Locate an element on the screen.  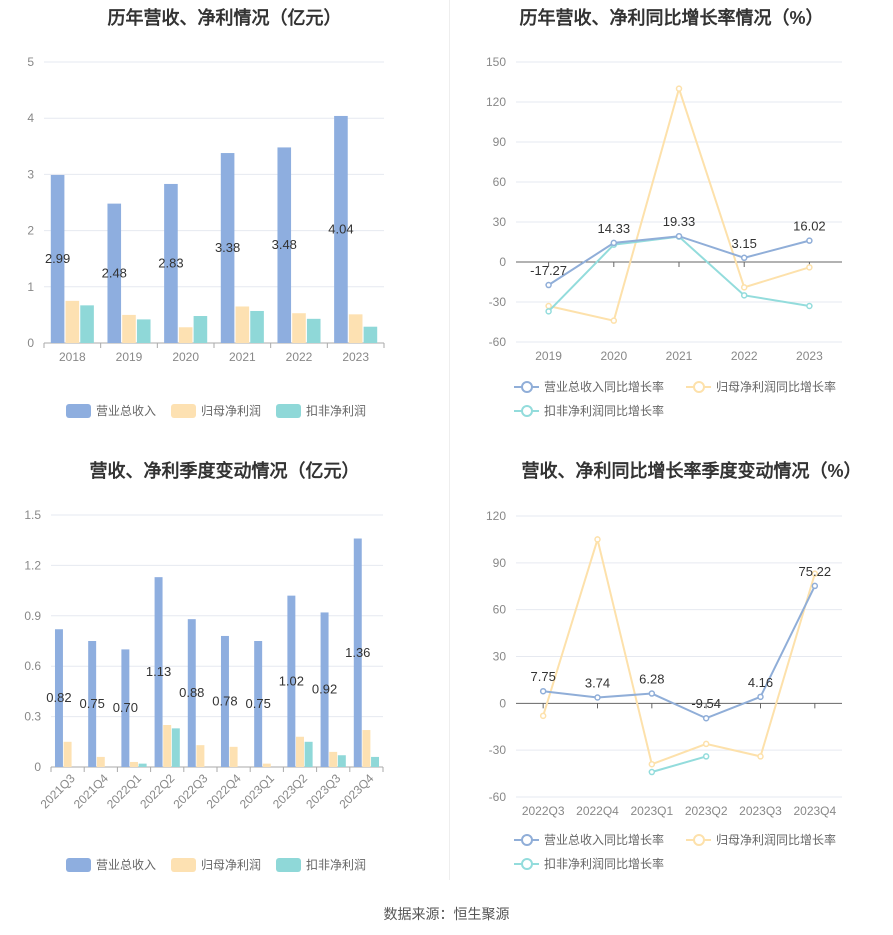
y-tick-label: 0.3 is located at coordinates (32, 717).